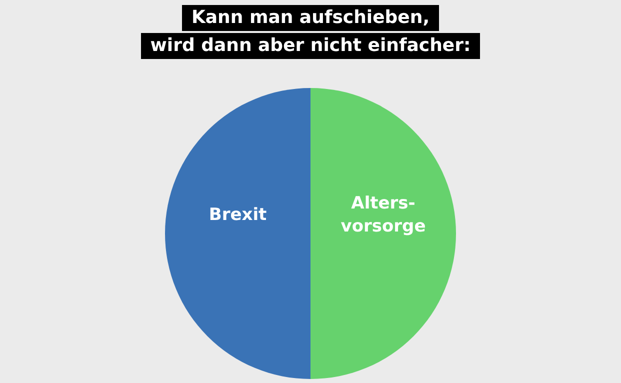  What do you see at coordinates (237, 214) in the screenshot?
I see `slice-label: Brexit` at bounding box center [237, 214].